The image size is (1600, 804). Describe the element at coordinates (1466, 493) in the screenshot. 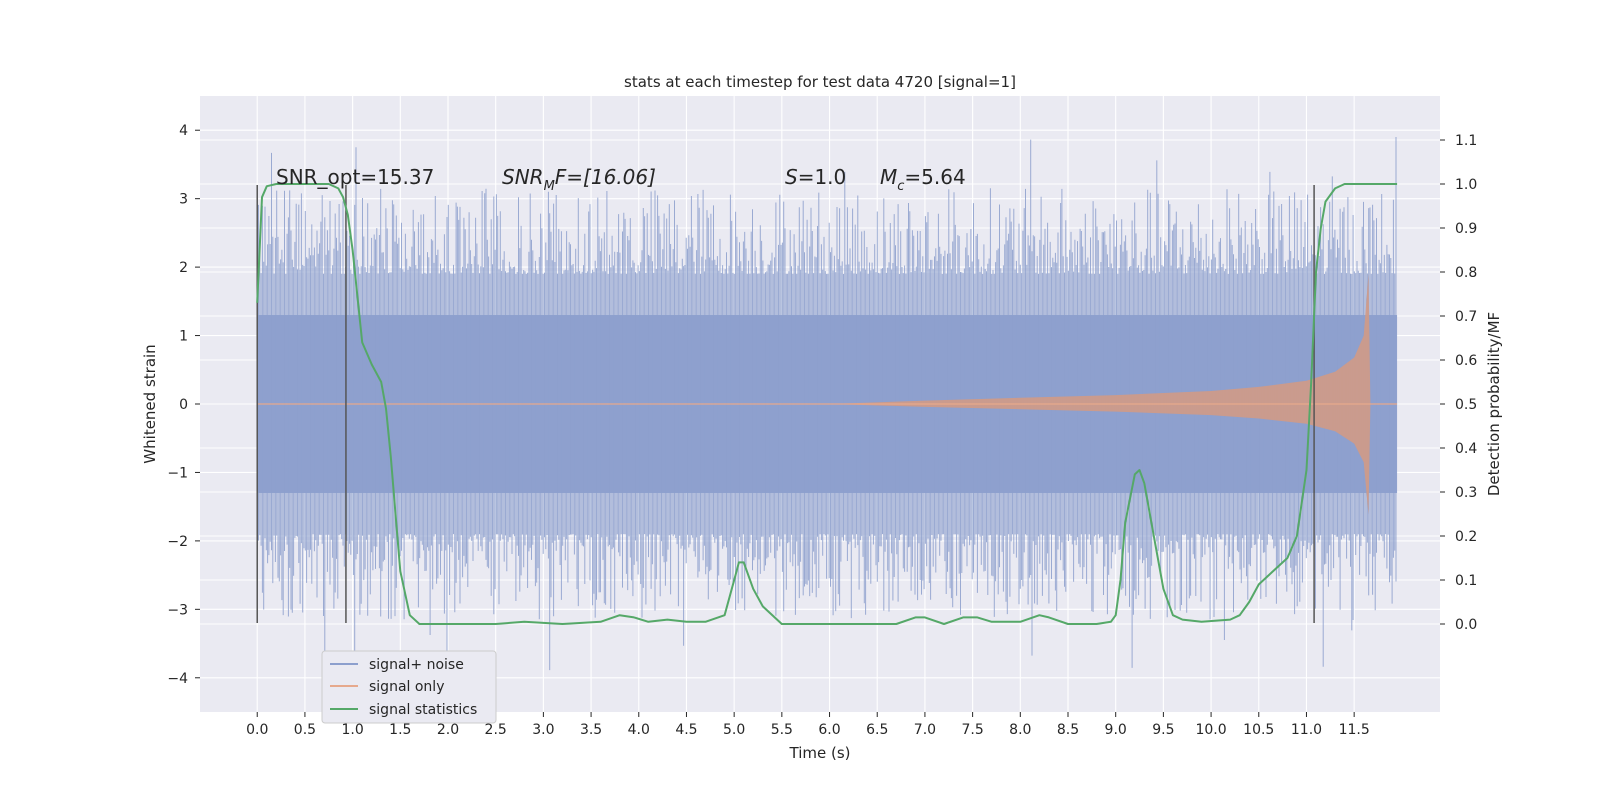

I see `y-right-tick-label: 0.3` at that location.